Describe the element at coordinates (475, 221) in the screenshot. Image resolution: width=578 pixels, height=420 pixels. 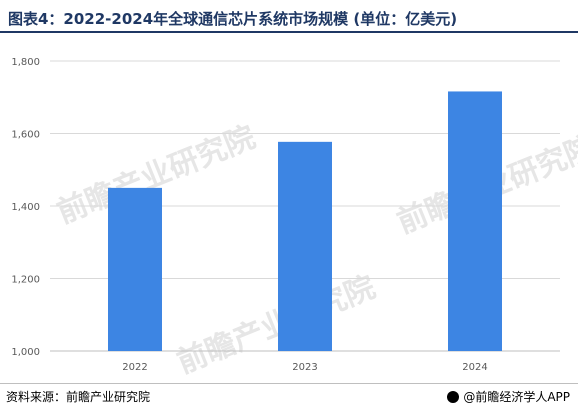
I see `bar-2024` at that location.